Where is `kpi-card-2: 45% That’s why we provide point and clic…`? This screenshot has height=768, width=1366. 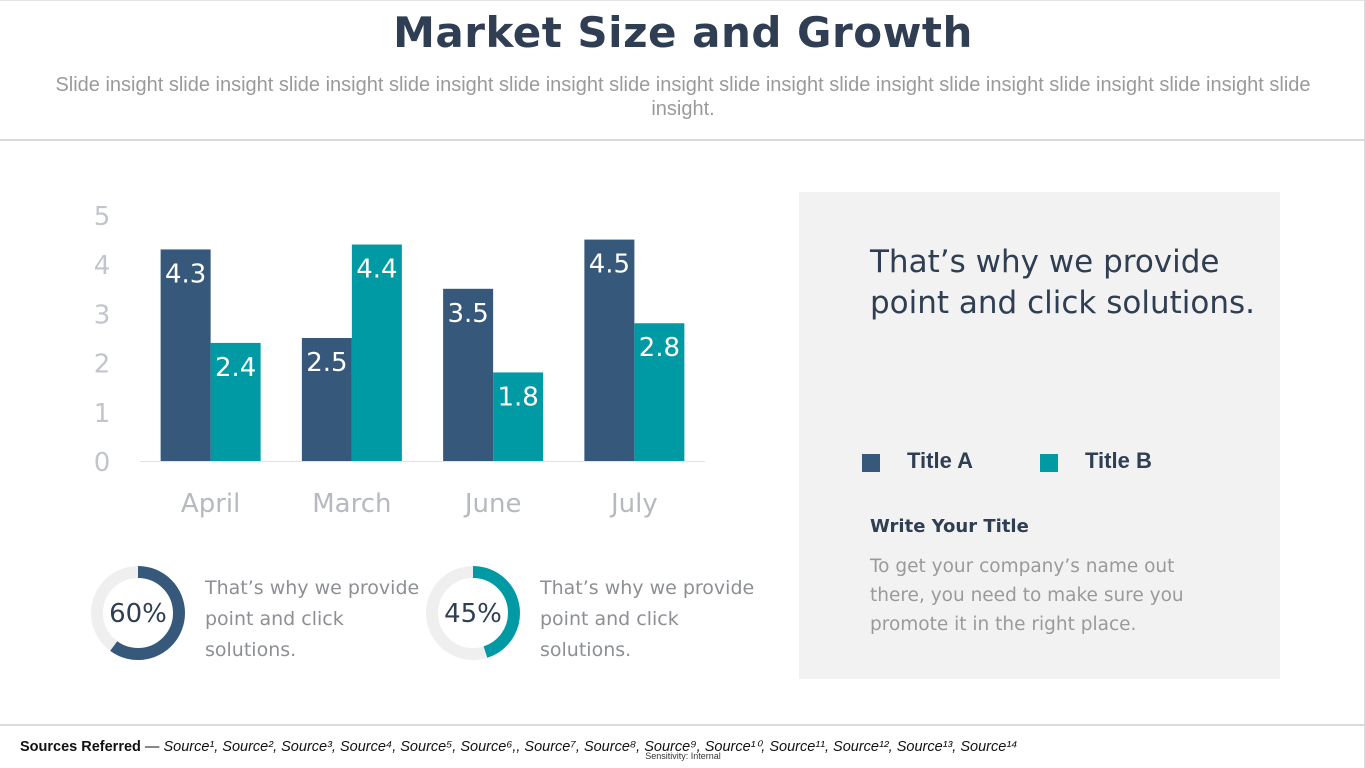 kpi-card-2: 45% That’s why we provide point and clic… is located at coordinates (595, 615).